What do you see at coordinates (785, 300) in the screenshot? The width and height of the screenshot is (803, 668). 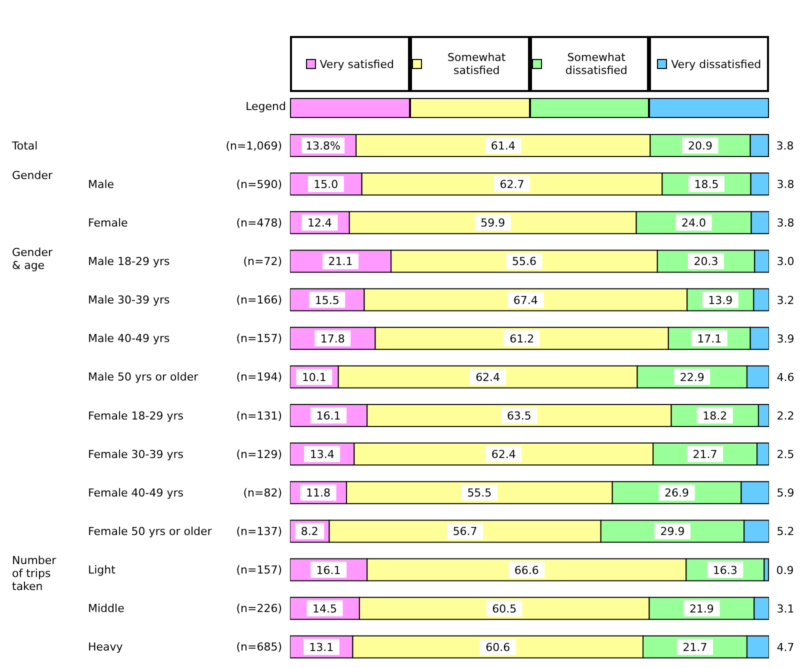 I see `data-label: 3.2` at bounding box center [785, 300].